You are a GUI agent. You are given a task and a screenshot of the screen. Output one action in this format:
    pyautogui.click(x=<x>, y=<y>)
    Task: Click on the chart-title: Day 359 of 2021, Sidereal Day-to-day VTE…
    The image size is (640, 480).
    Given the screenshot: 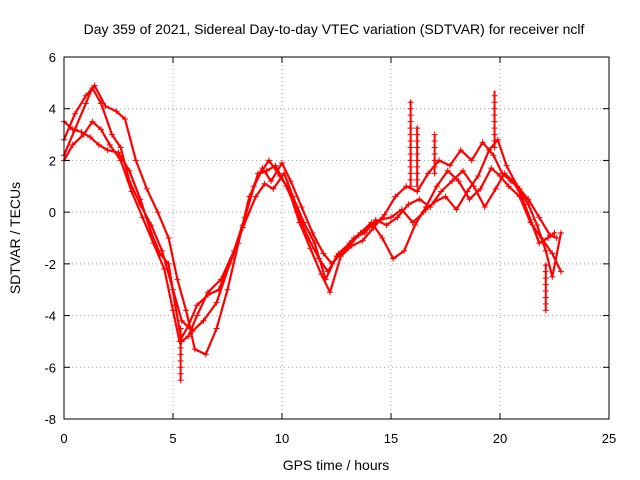 What is the action you would take?
    pyautogui.click(x=334, y=29)
    